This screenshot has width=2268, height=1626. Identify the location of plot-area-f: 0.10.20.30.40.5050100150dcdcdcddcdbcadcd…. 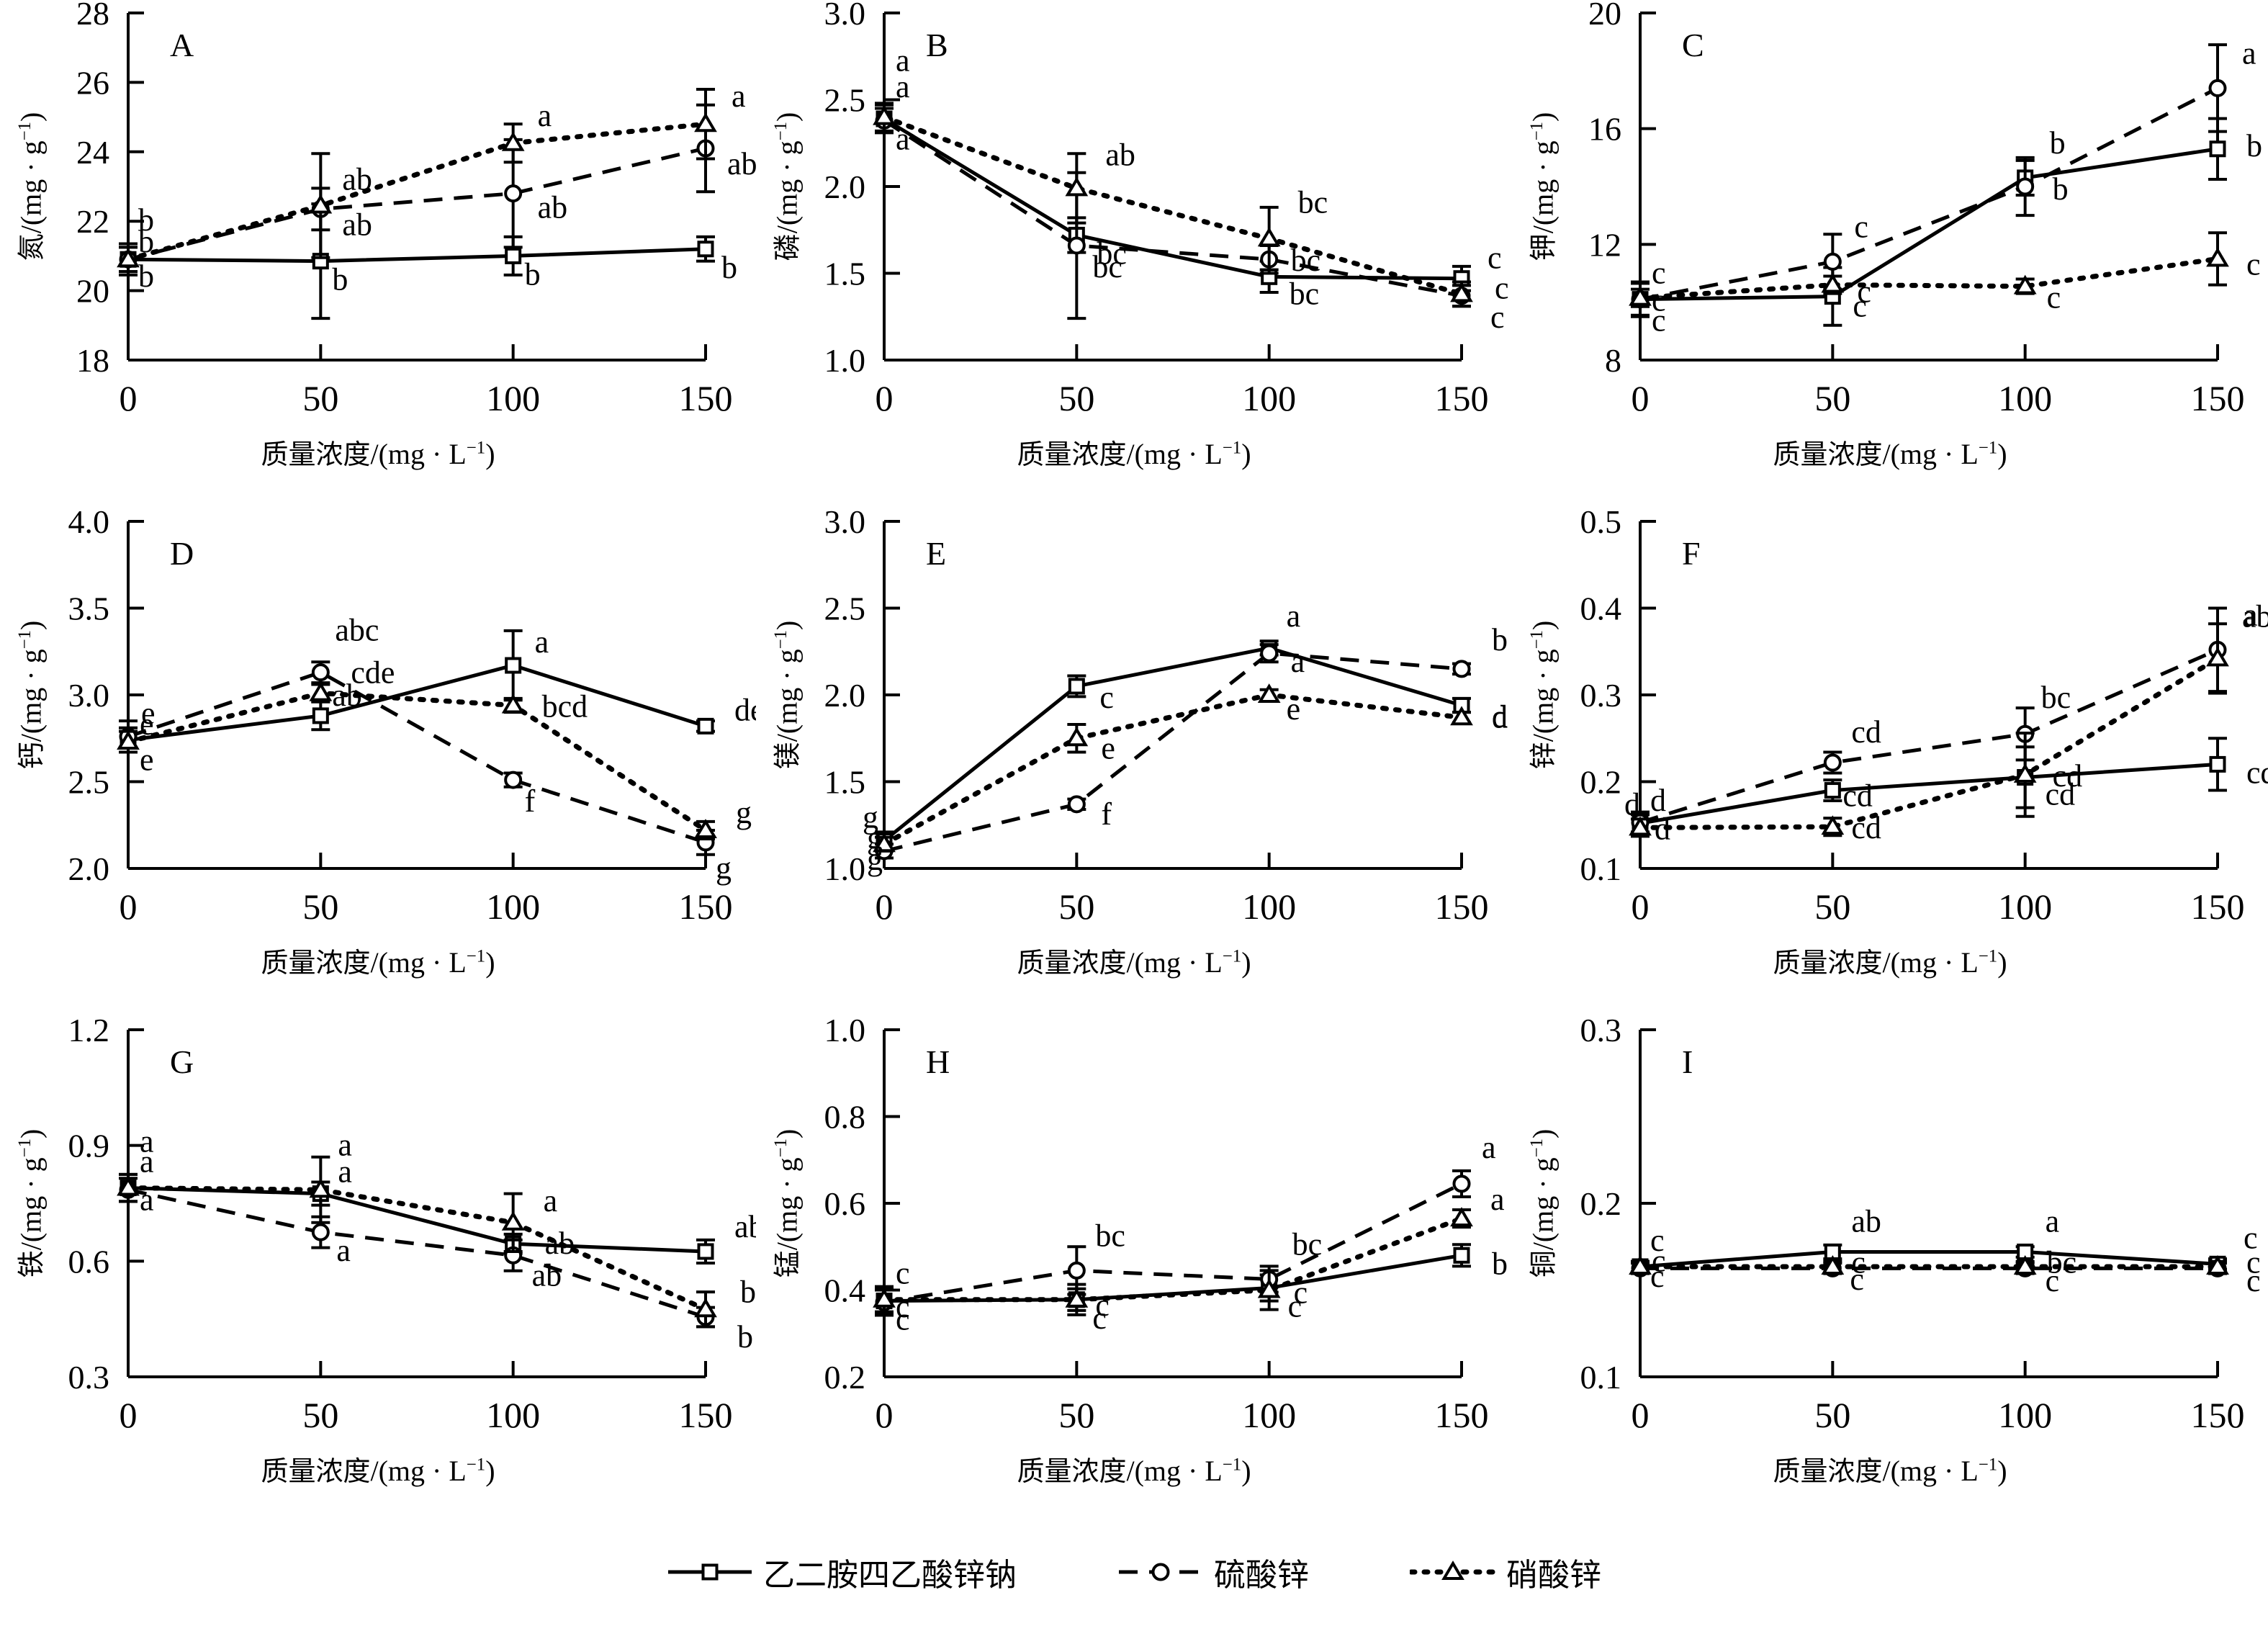
(1924, 717).